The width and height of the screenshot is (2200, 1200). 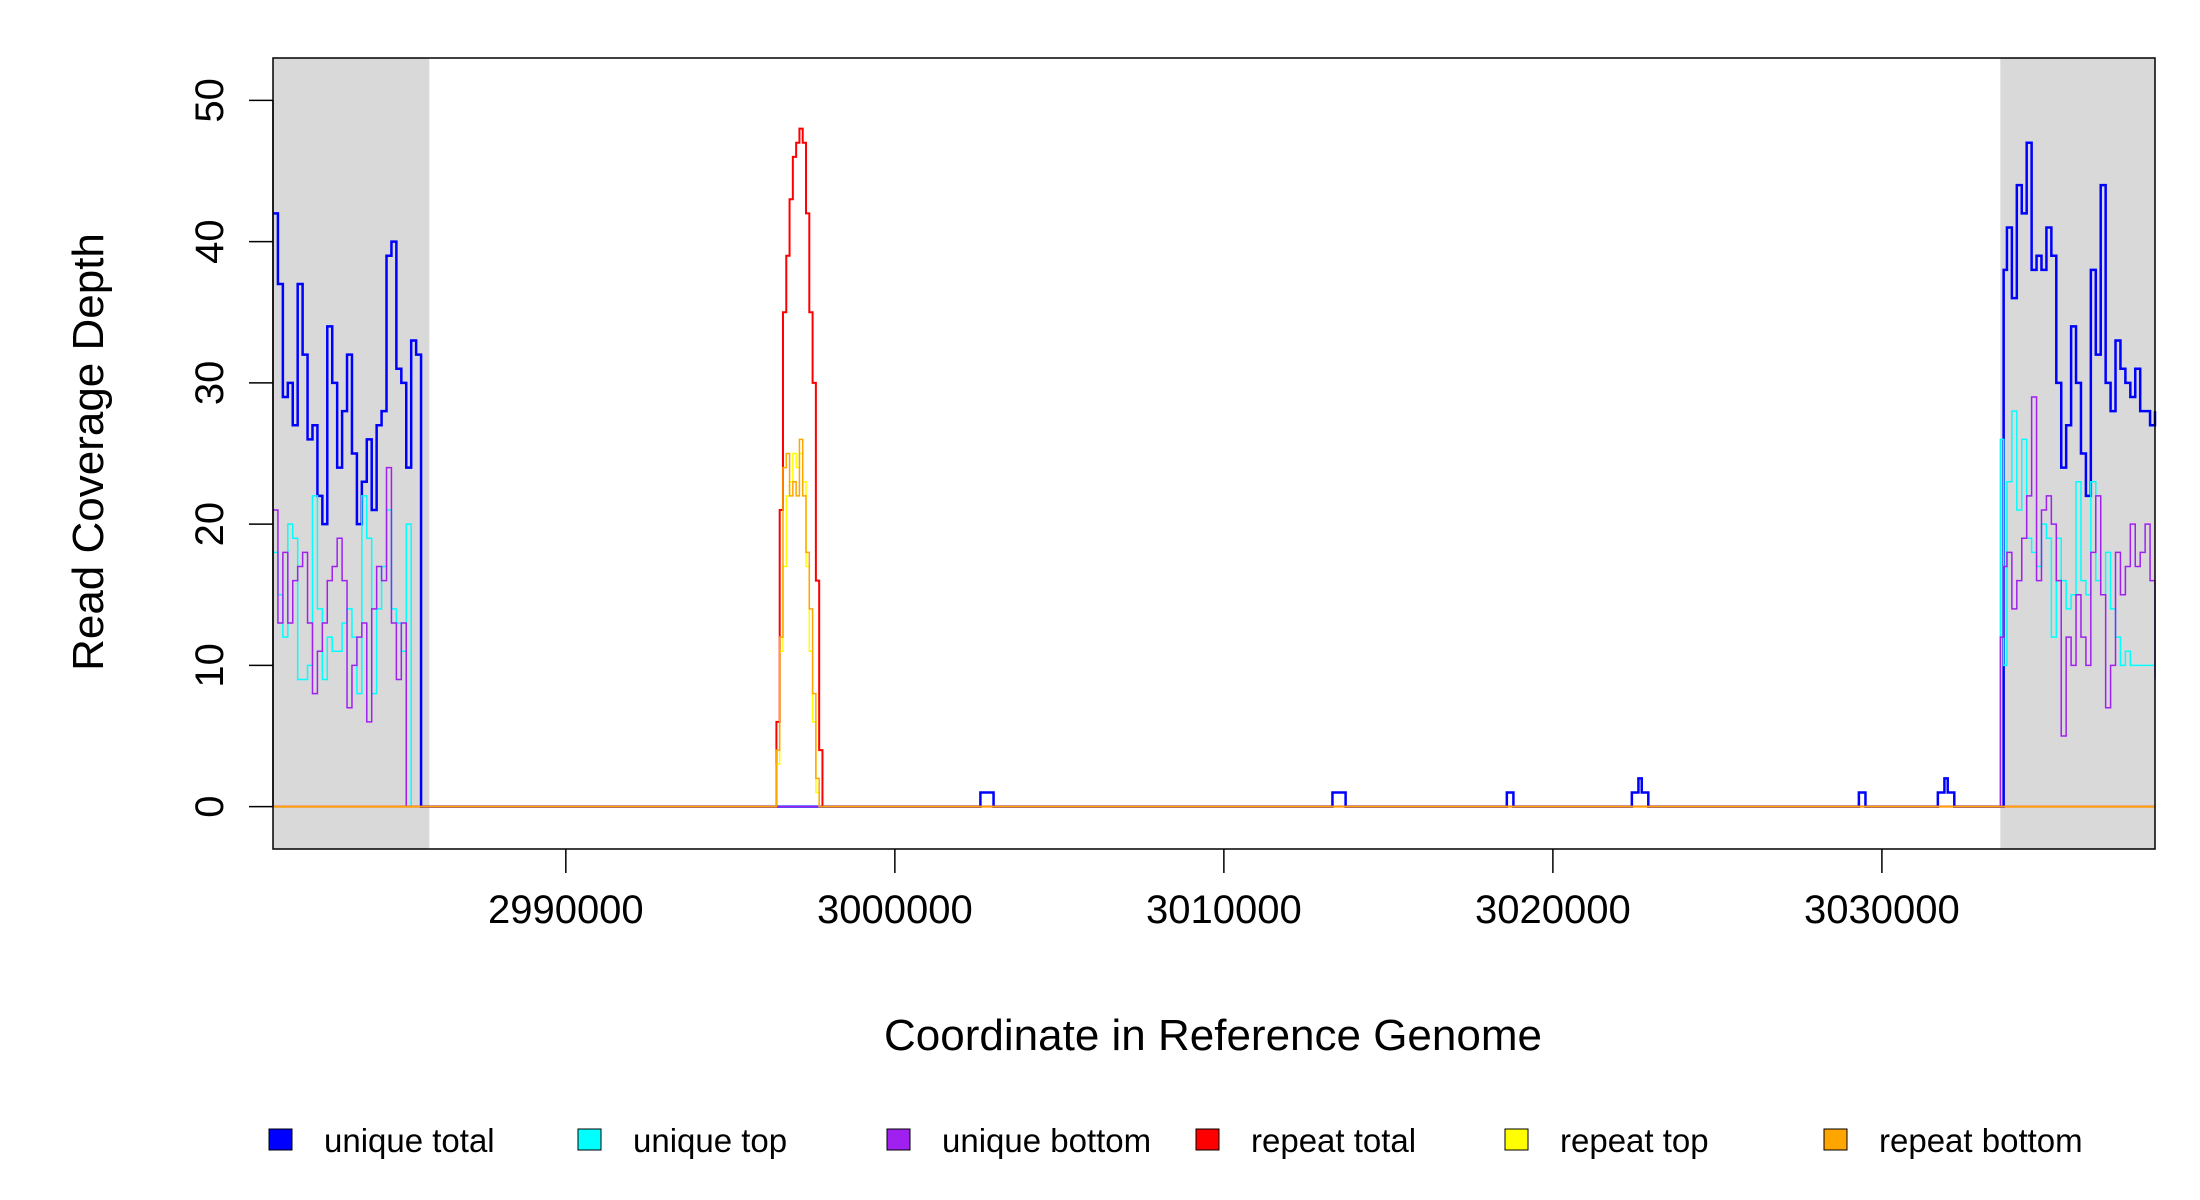 What do you see at coordinates (88, 452) in the screenshot?
I see `y-axis-title: Read Coverage Depth` at bounding box center [88, 452].